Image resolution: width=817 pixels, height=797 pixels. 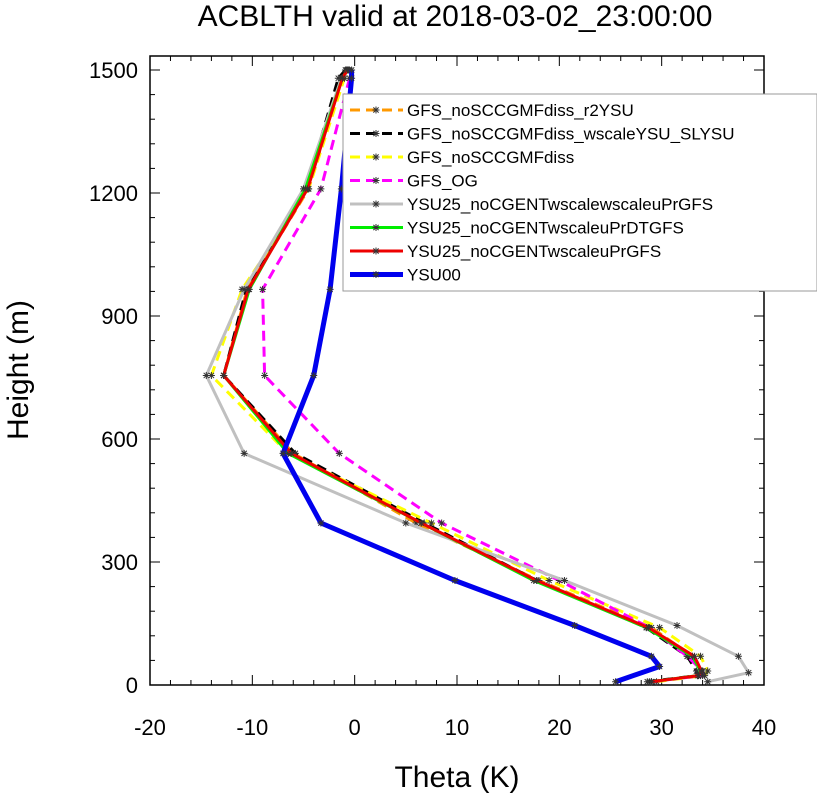 What do you see at coordinates (355, 727) in the screenshot?
I see `x-tick-label: 0` at bounding box center [355, 727].